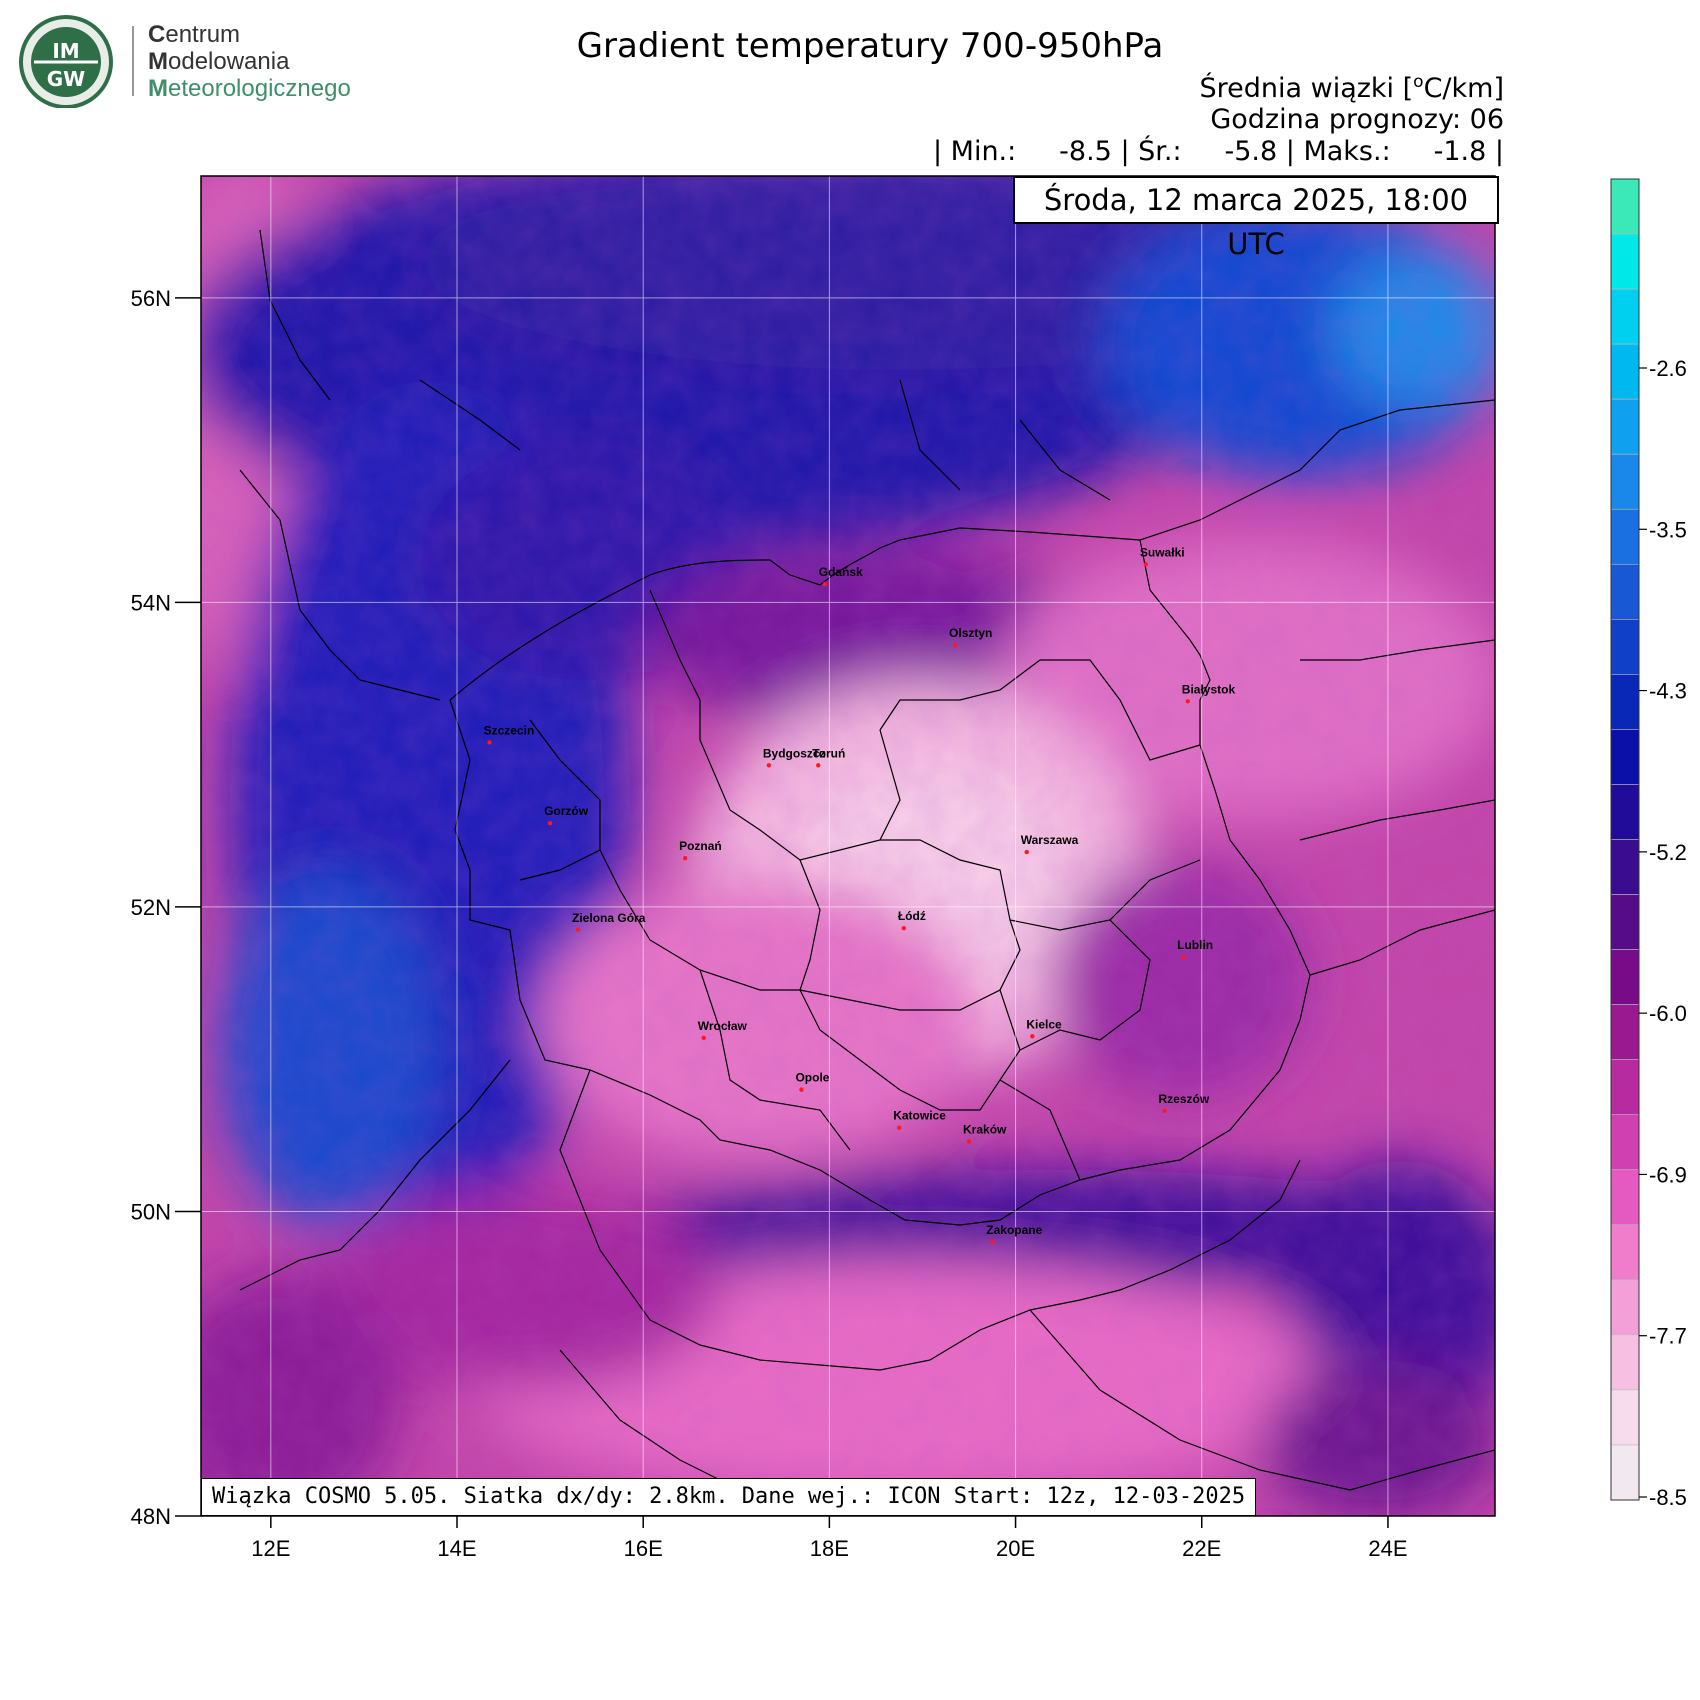 The width and height of the screenshot is (1700, 1700). What do you see at coordinates (1317, 470) in the screenshot?
I see `lithuania-border` at bounding box center [1317, 470].